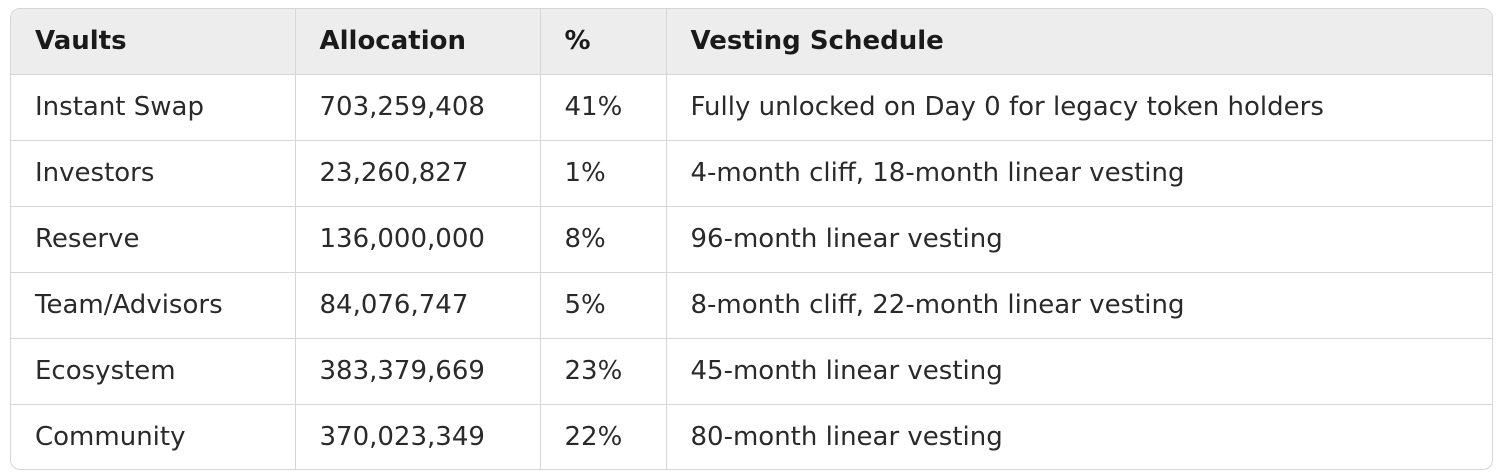  What do you see at coordinates (153, 42) in the screenshot?
I see `header-vaults: Vaults` at bounding box center [153, 42].